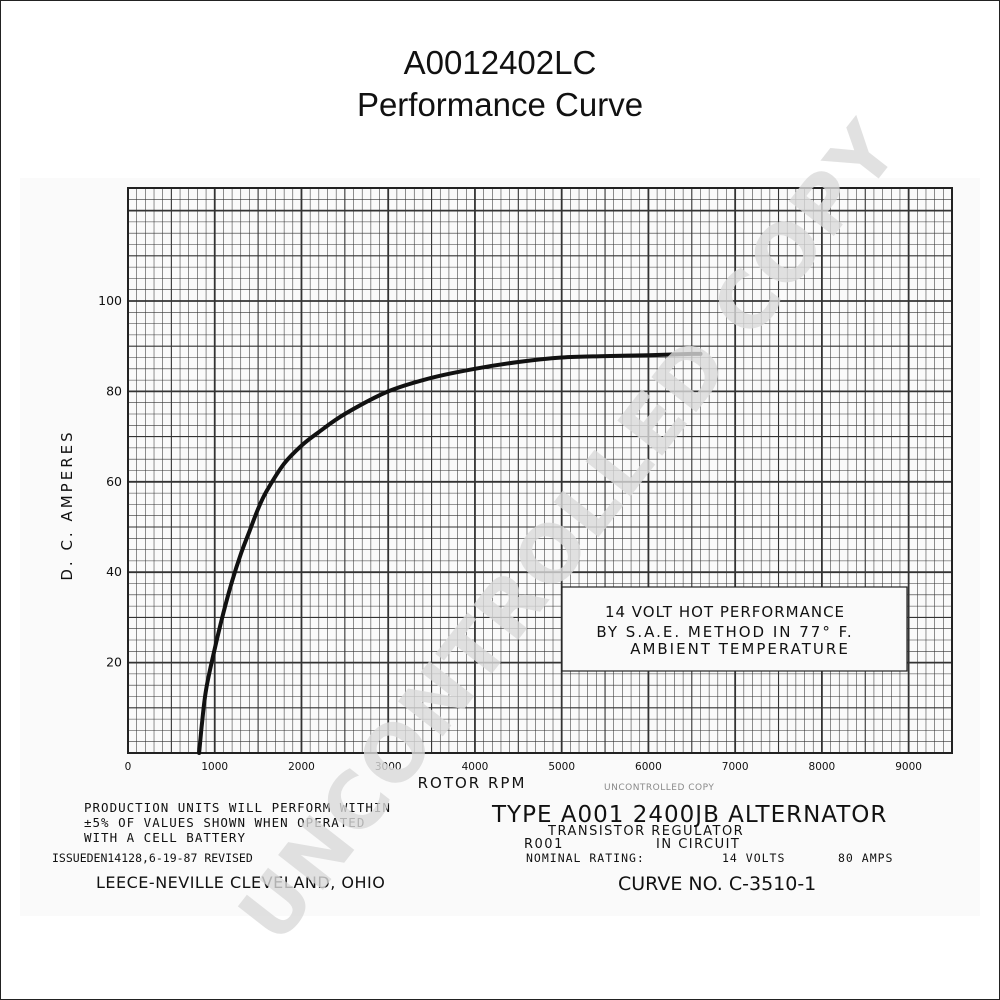 This screenshot has height=1000, width=1000. I want to click on regulator-note: TRANSISTOR REGULATOR, so click(645, 831).